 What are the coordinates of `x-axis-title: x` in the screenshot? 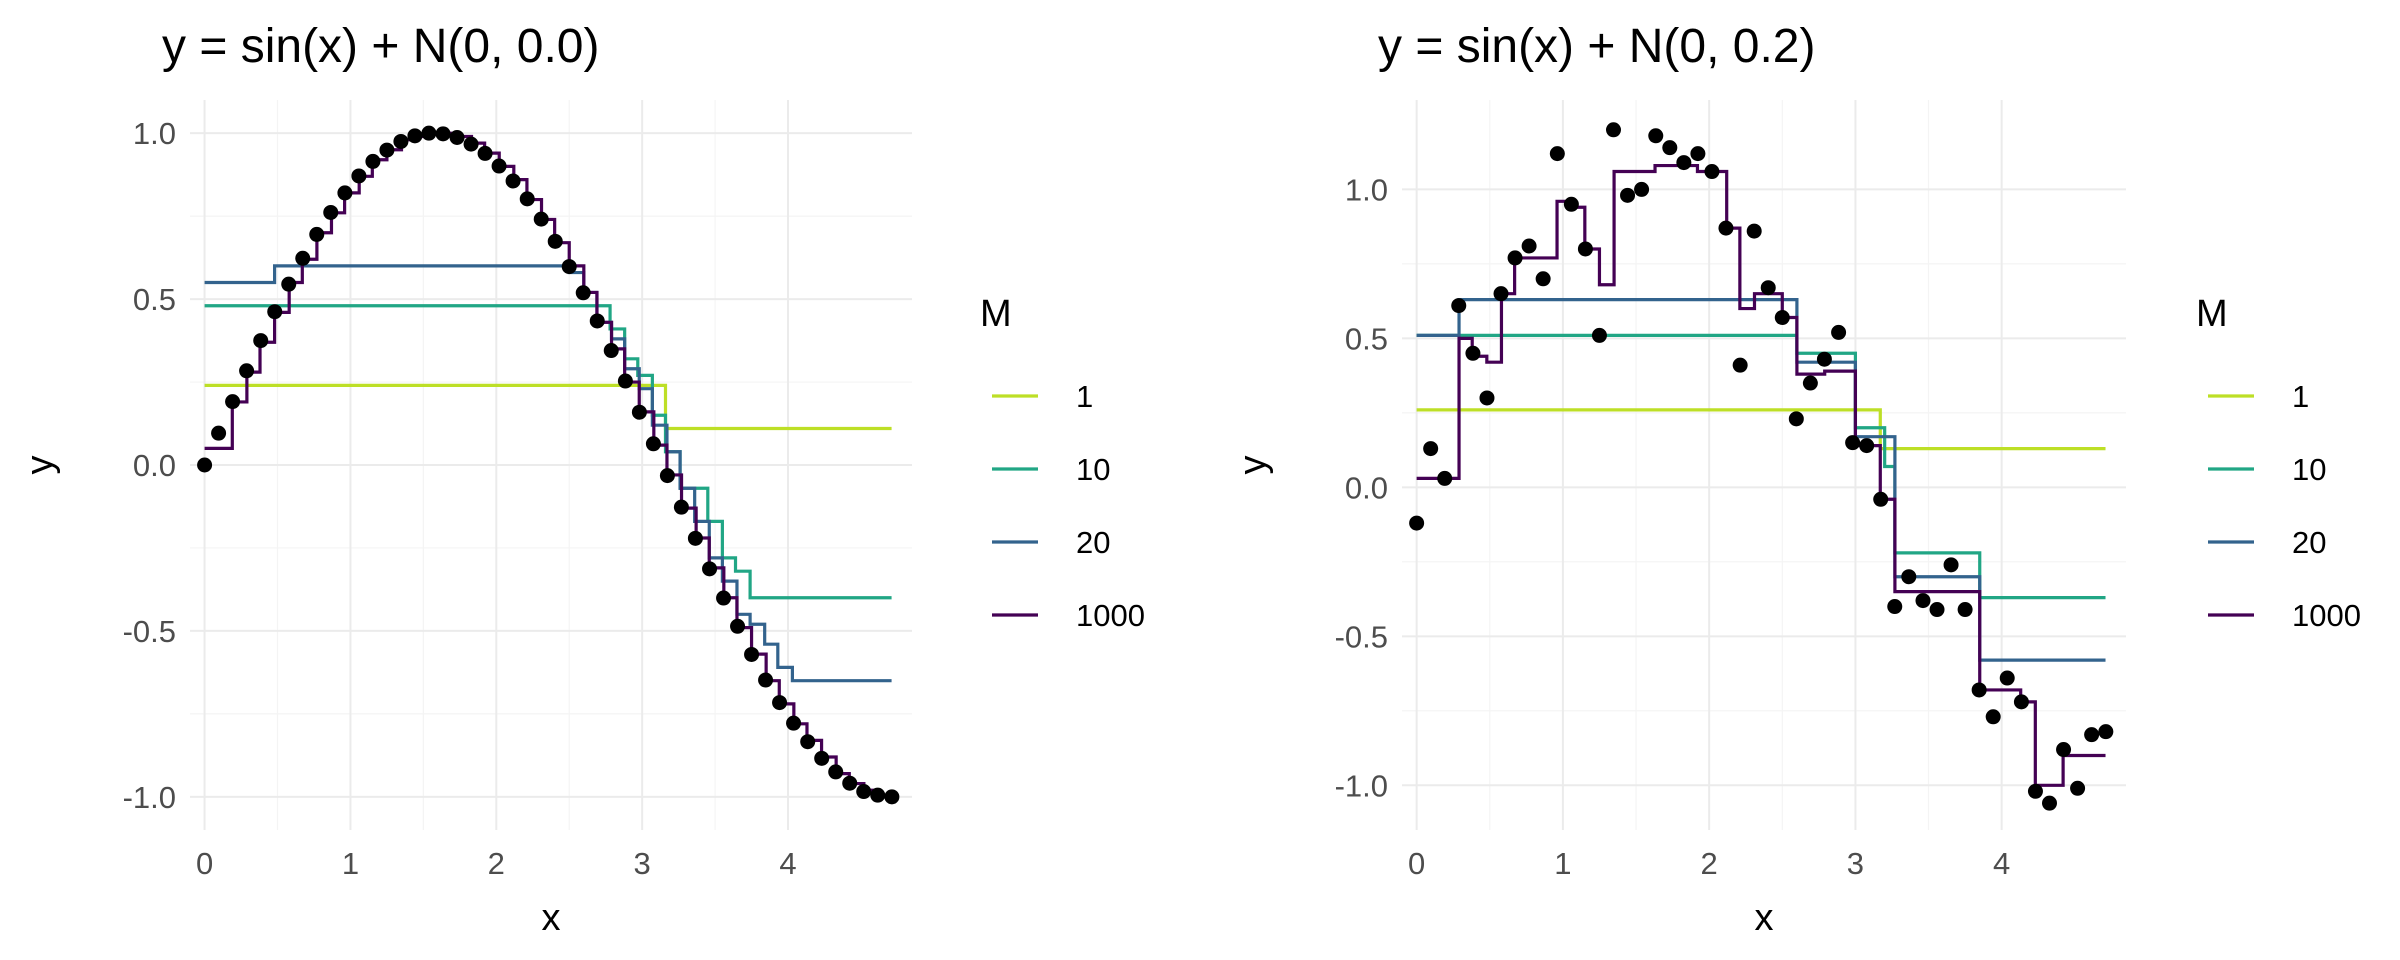 It's located at (1764, 918).